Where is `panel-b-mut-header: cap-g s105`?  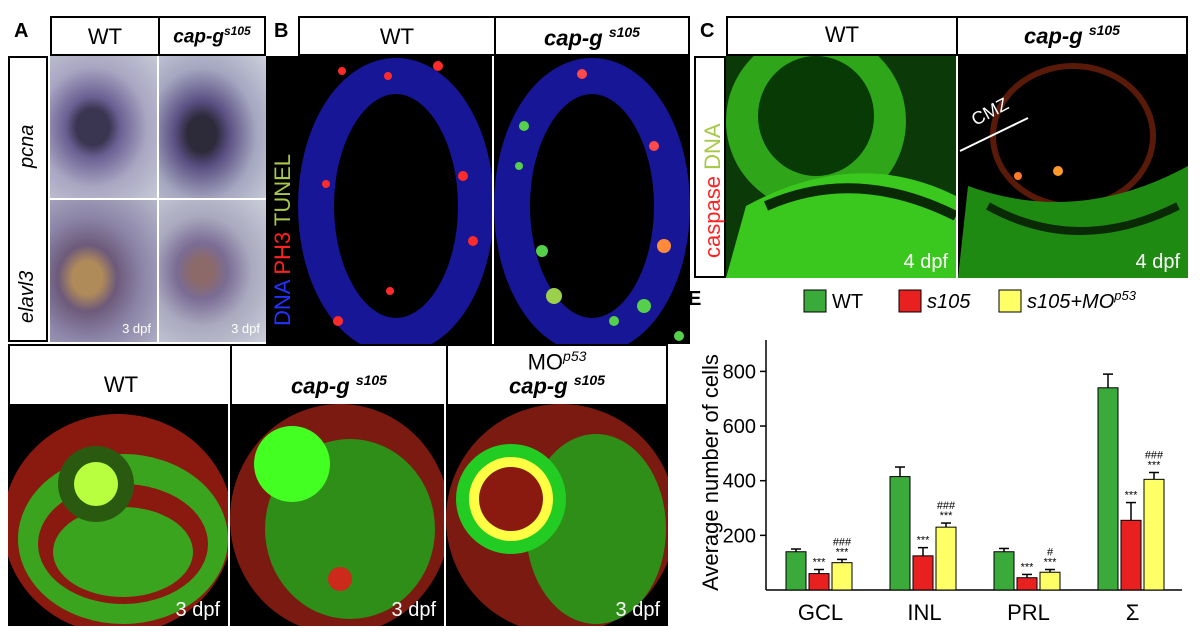 panel-b-mut-header: cap-g s105 is located at coordinates (592, 37).